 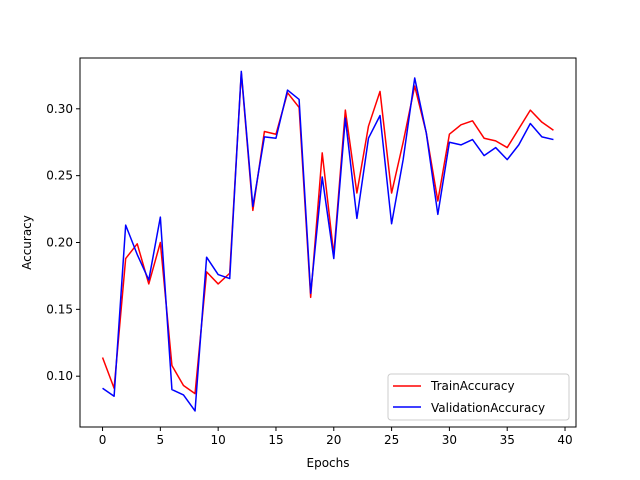 I want to click on x-tick-label: 0, so click(x=103, y=440).